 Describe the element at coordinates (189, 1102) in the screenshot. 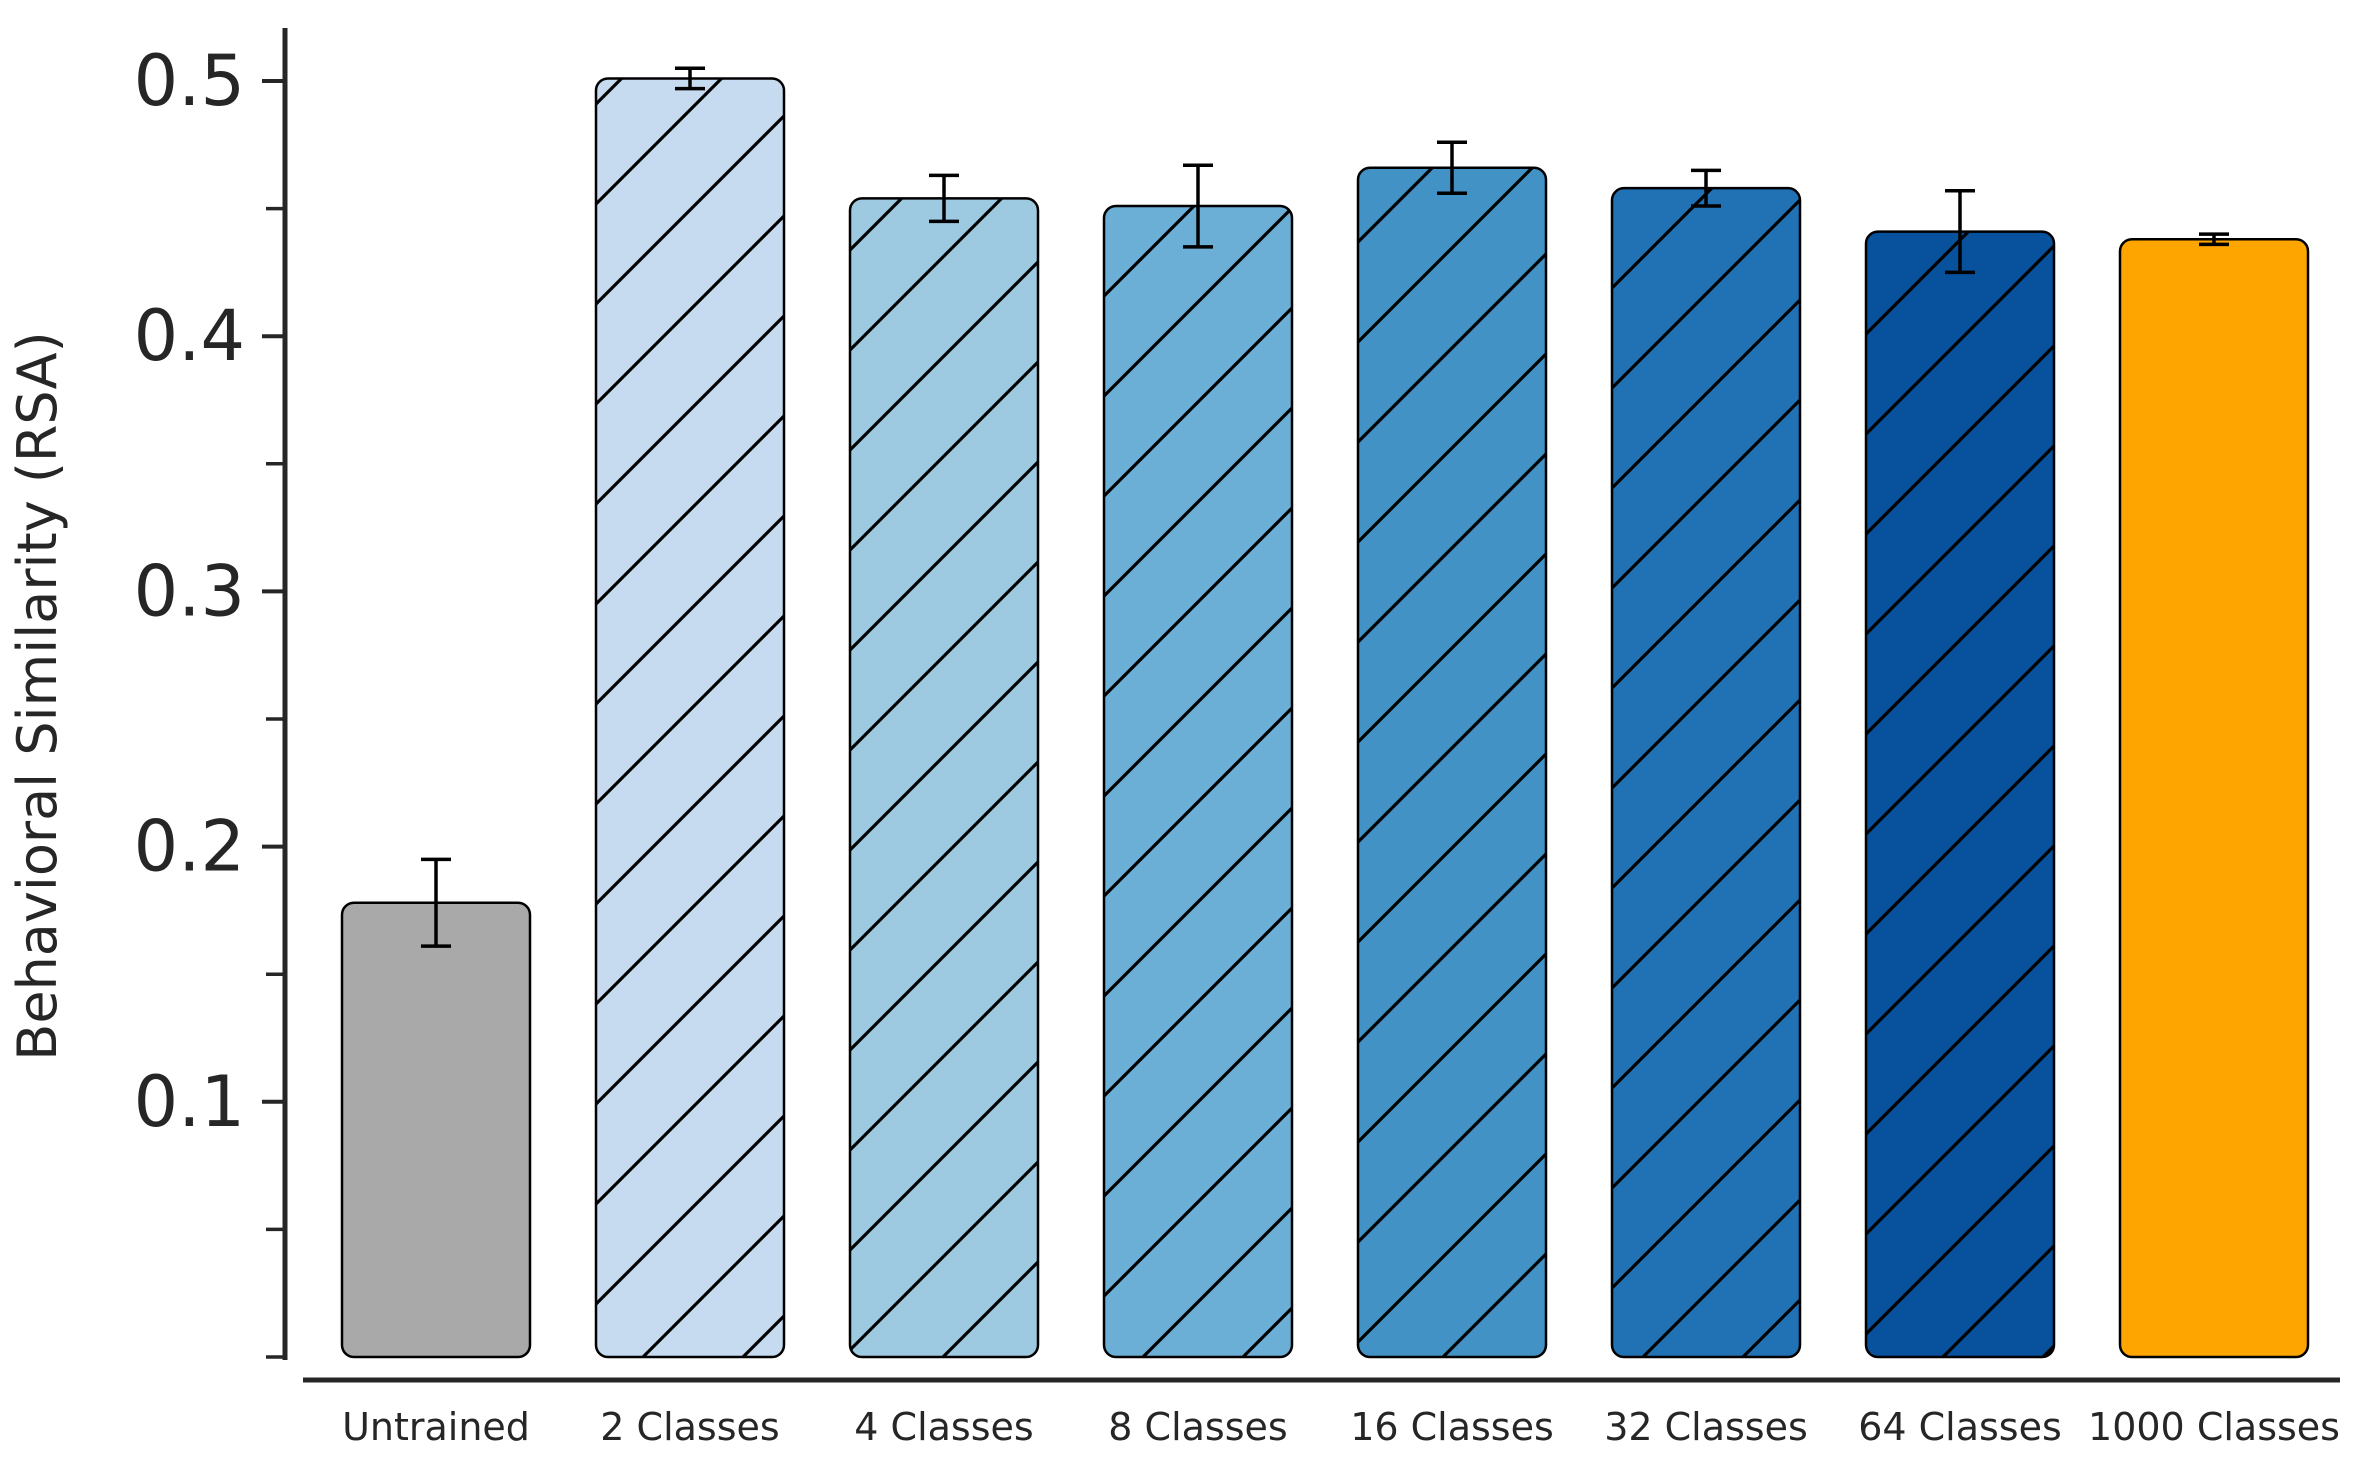

I see `y-tick-label: 0.1` at that location.